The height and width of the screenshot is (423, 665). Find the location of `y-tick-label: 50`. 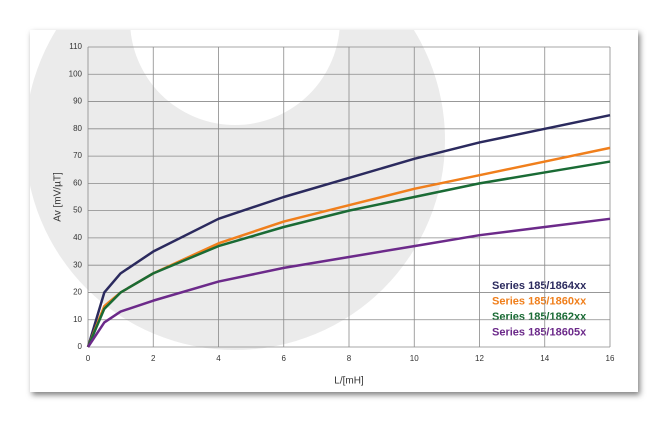

y-tick-label: 50 is located at coordinates (77, 210).